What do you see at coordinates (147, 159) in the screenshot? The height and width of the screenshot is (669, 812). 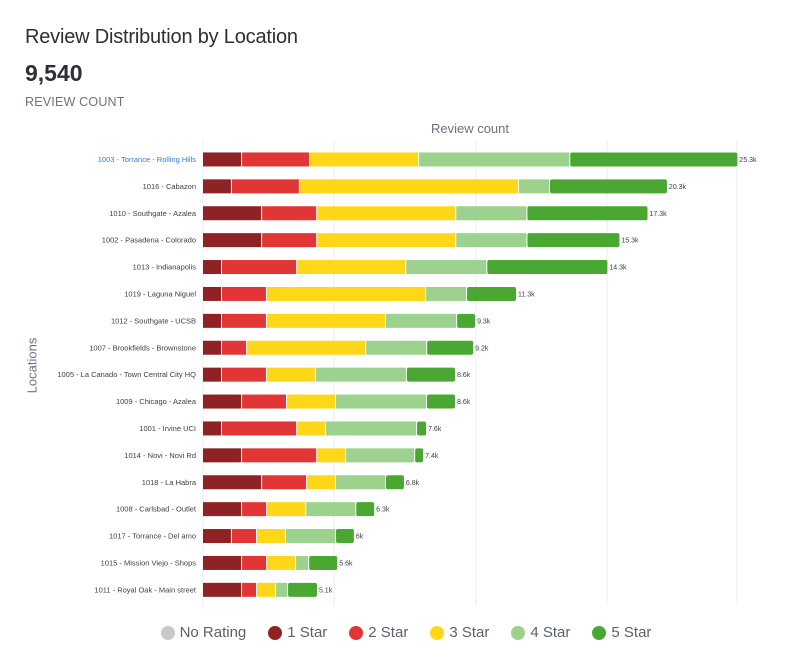 I see `category-label: 1003 - Torrance - Rolling Hills` at bounding box center [147, 159].